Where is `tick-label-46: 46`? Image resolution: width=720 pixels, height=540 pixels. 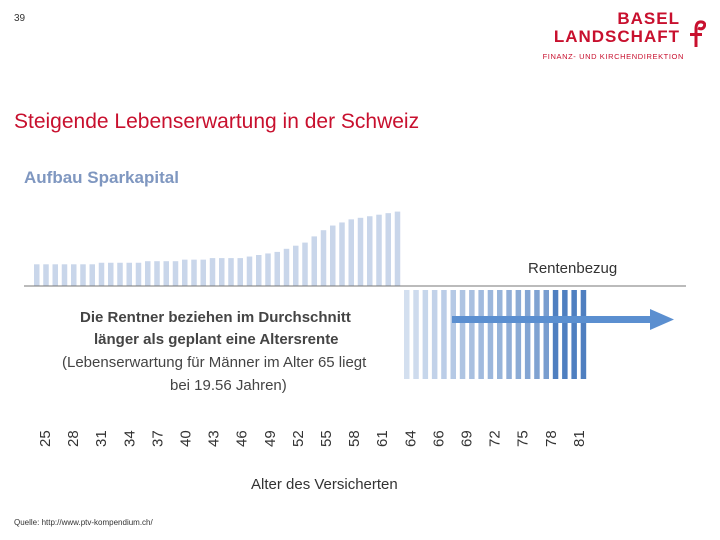
tick-label-46: 46 is located at coordinates (242, 438).